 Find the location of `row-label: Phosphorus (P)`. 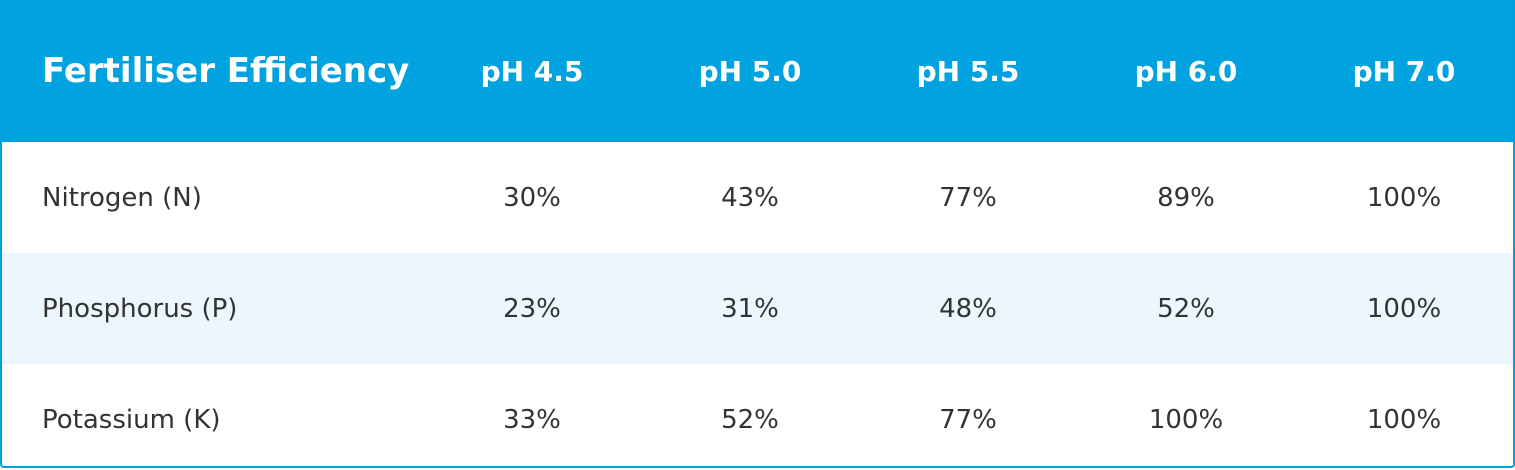

row-label: Phosphorus (P) is located at coordinates (212, 308).